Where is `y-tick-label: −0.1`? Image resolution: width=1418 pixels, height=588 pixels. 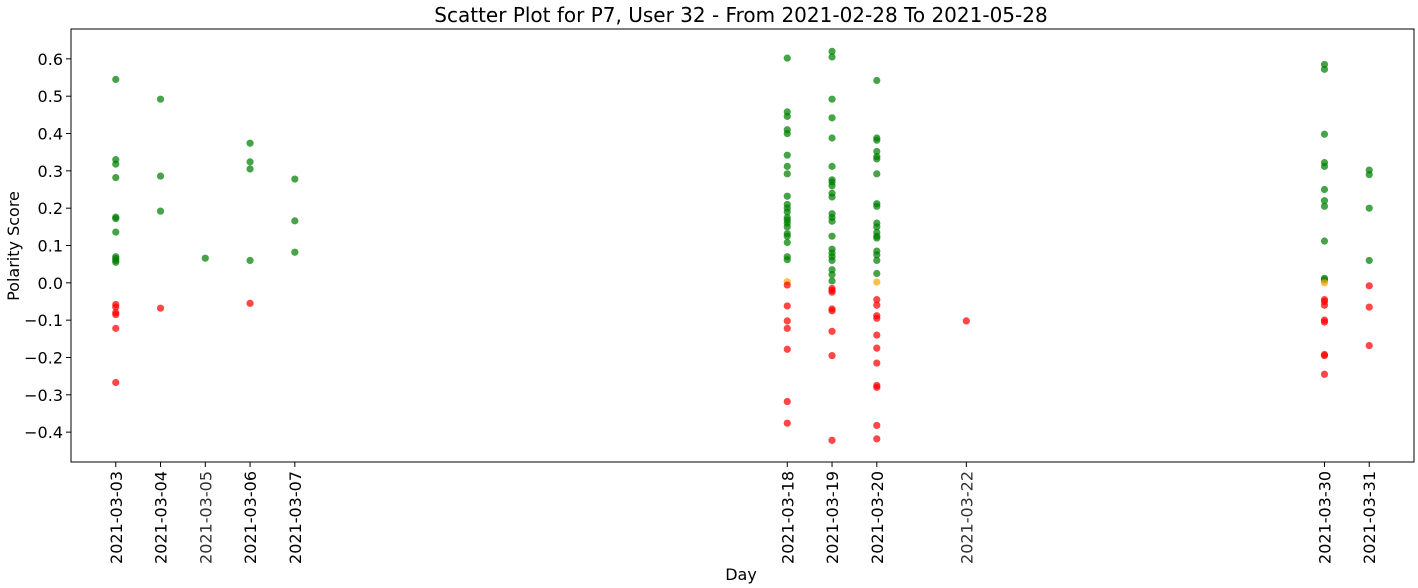
y-tick-label: −0.1 is located at coordinates (43, 320).